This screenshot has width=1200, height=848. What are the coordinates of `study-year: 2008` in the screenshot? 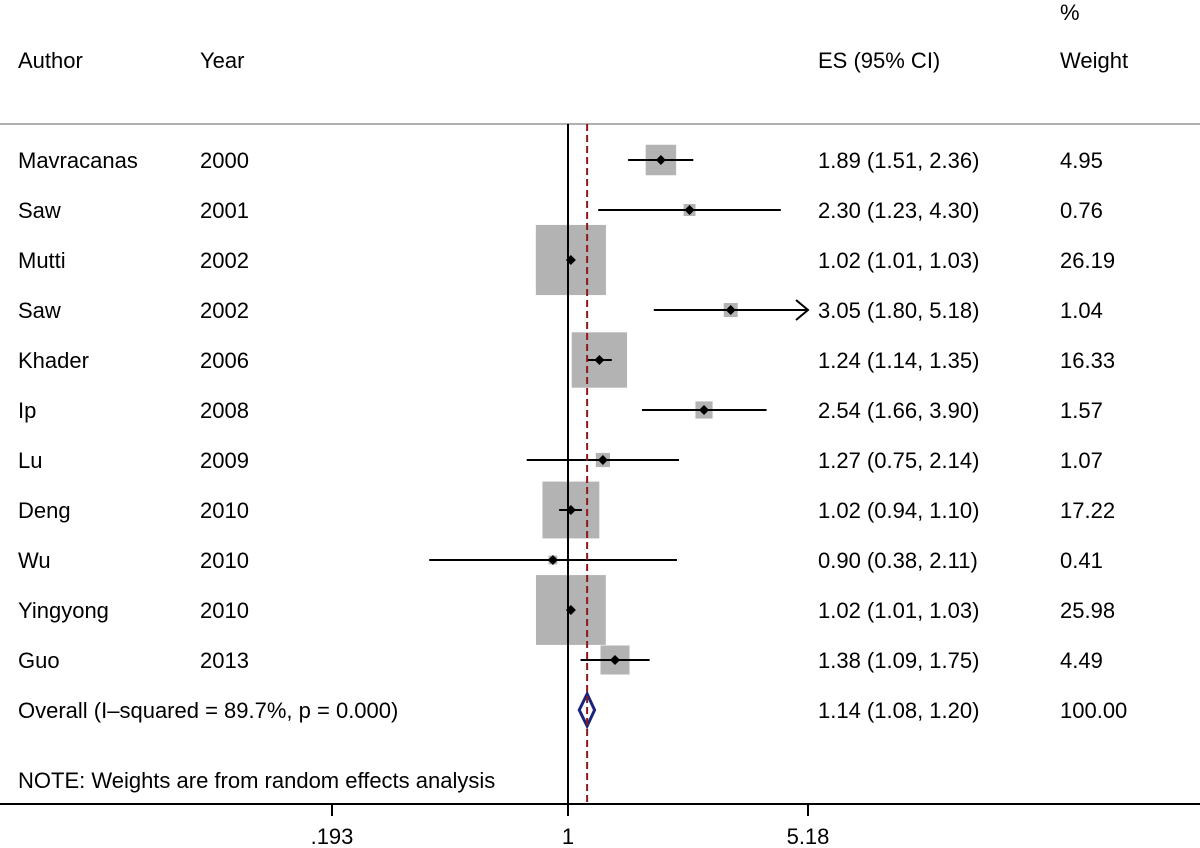 It's located at (224, 410).